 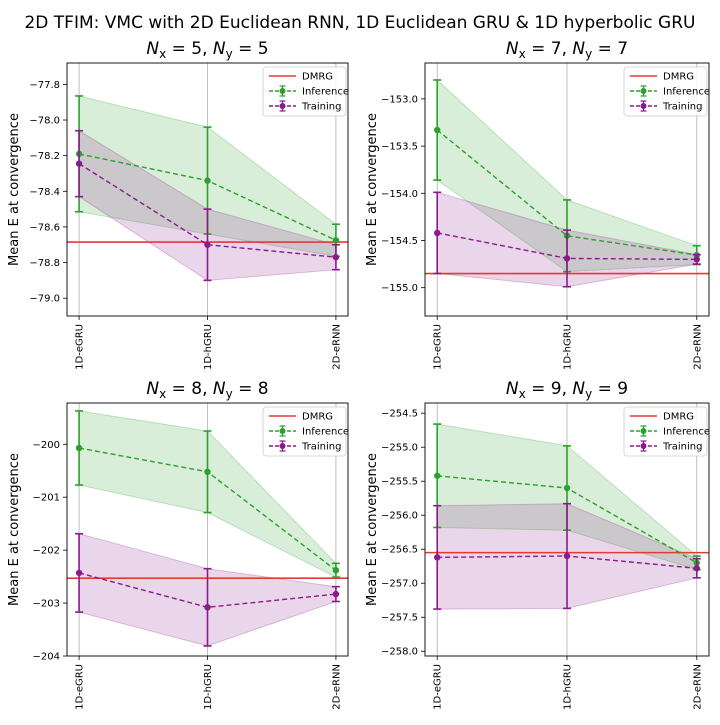 I want to click on panel-title-part: = 5, so click(x=251, y=49).